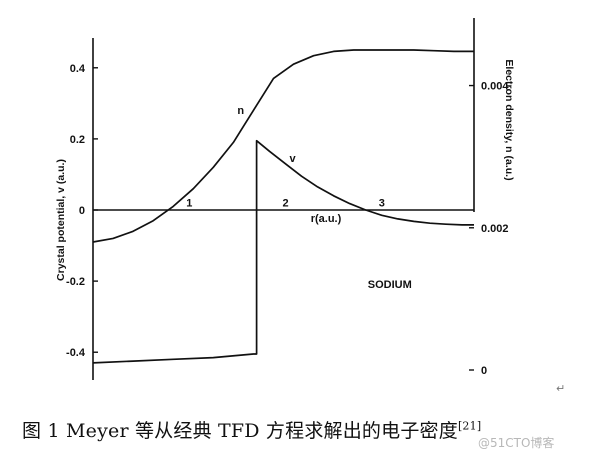 Image resolution: width=590 pixels, height=460 pixels. What do you see at coordinates (382, 203) in the screenshot?
I see `region-label: 3` at bounding box center [382, 203].